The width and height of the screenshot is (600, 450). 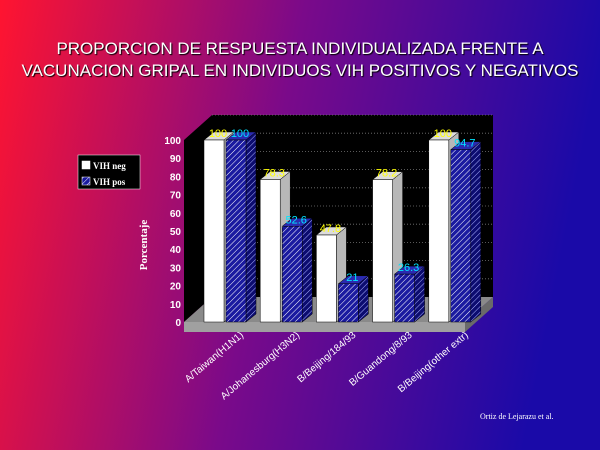 What do you see at coordinates (144, 245) in the screenshot?
I see `y-axis-label: Porcentaje` at bounding box center [144, 245].